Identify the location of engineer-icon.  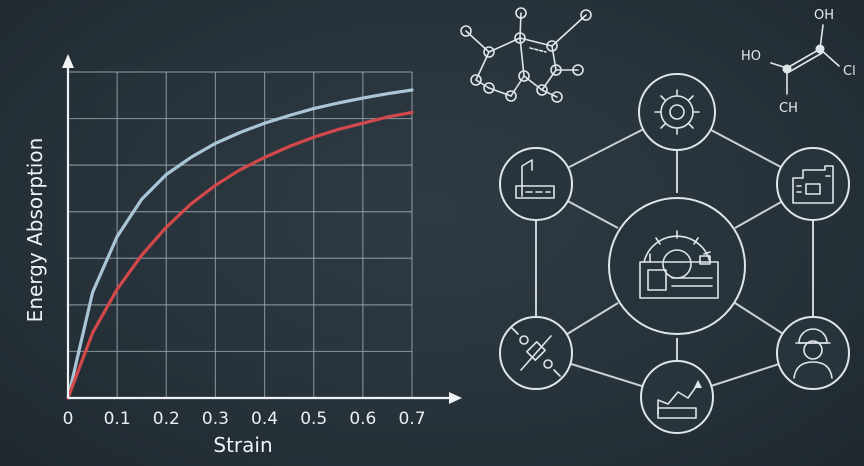
(813, 353).